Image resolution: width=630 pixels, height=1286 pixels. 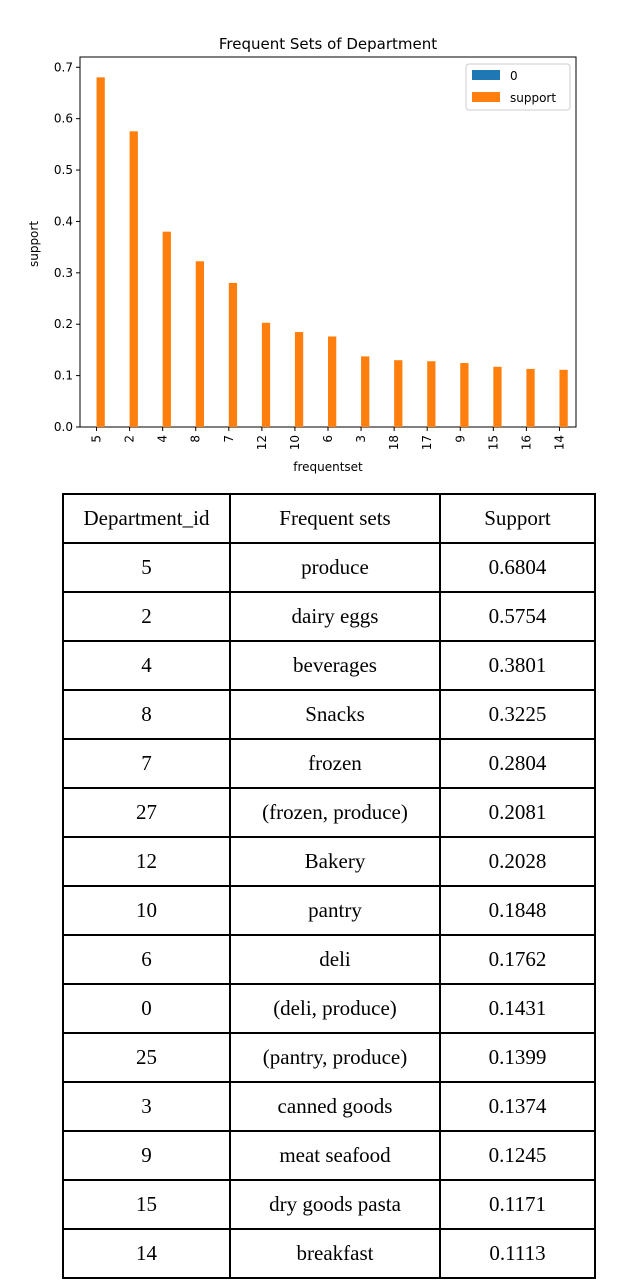 What do you see at coordinates (517, 665) in the screenshot?
I see `cell-support: 0.3801` at bounding box center [517, 665].